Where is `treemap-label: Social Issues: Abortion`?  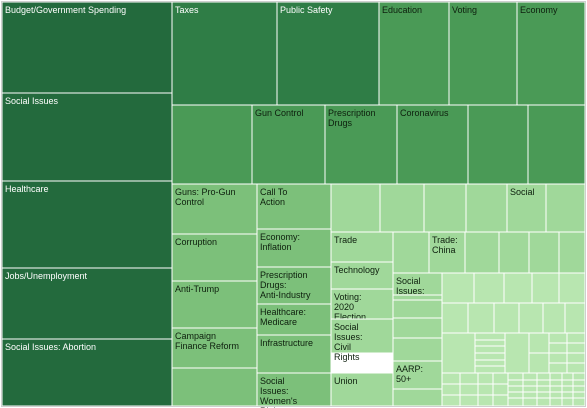
treemap-label: Social Issues: Abortion is located at coordinates (50, 347).